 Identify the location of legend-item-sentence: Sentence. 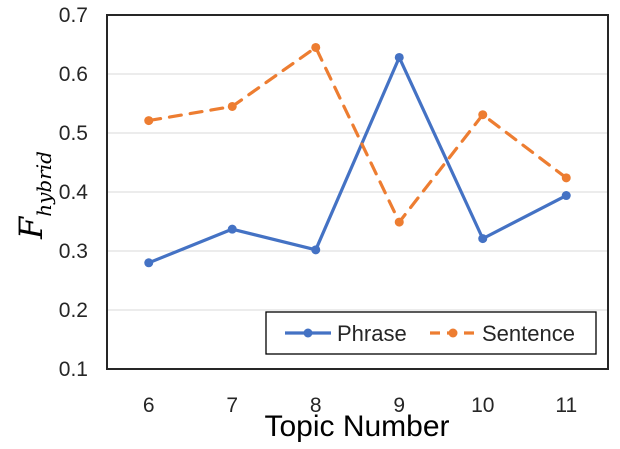
(502, 333).